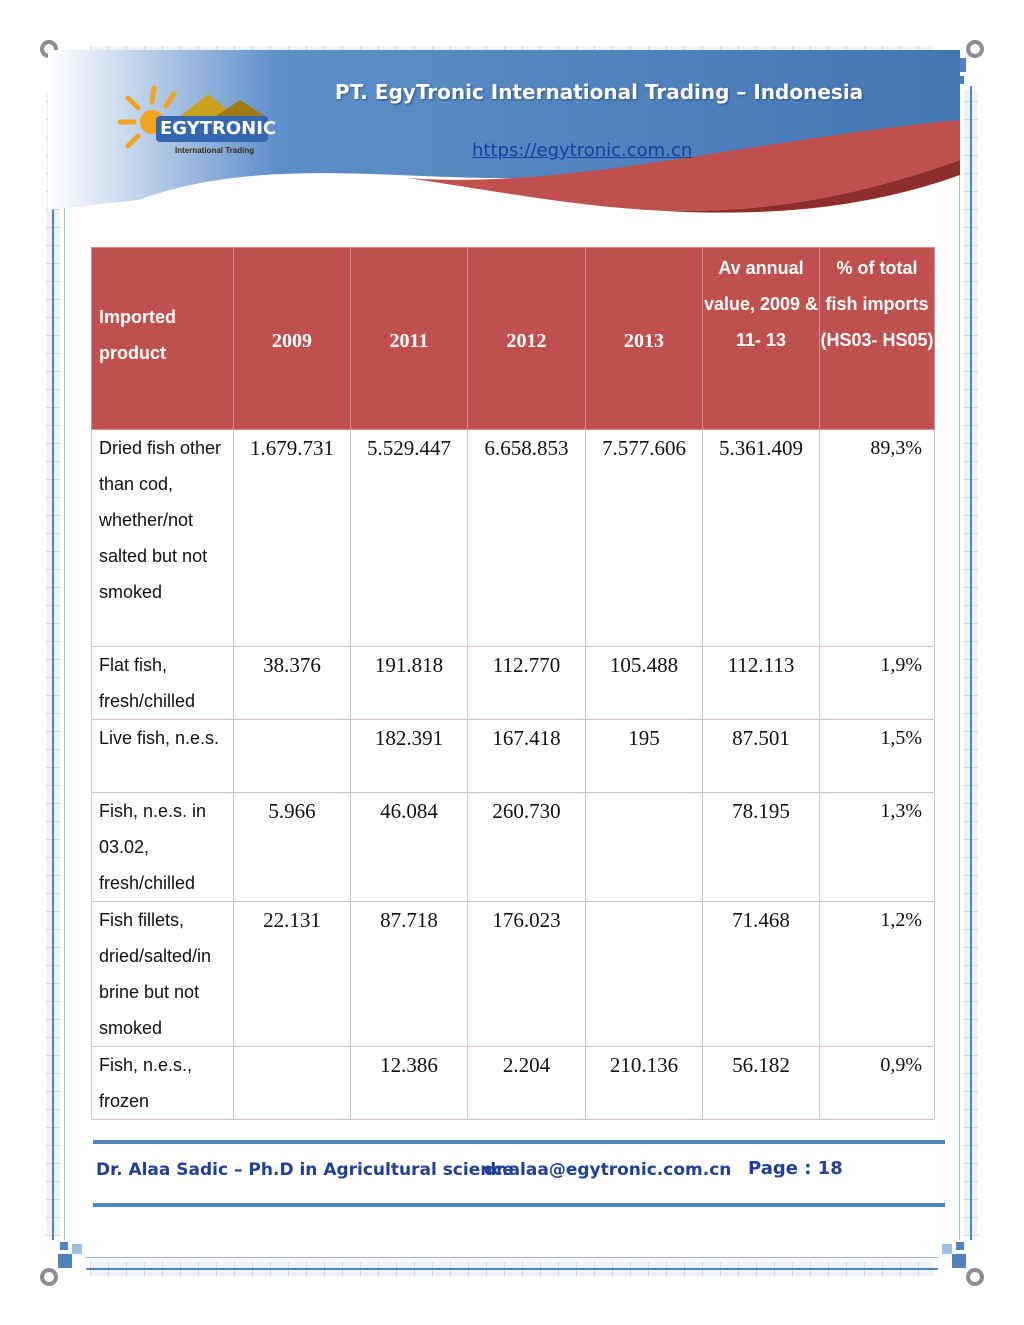 Image resolution: width=1024 pixels, height=1325 pixels. What do you see at coordinates (526, 738) in the screenshot?
I see `cell-2012: 167.418` at bounding box center [526, 738].